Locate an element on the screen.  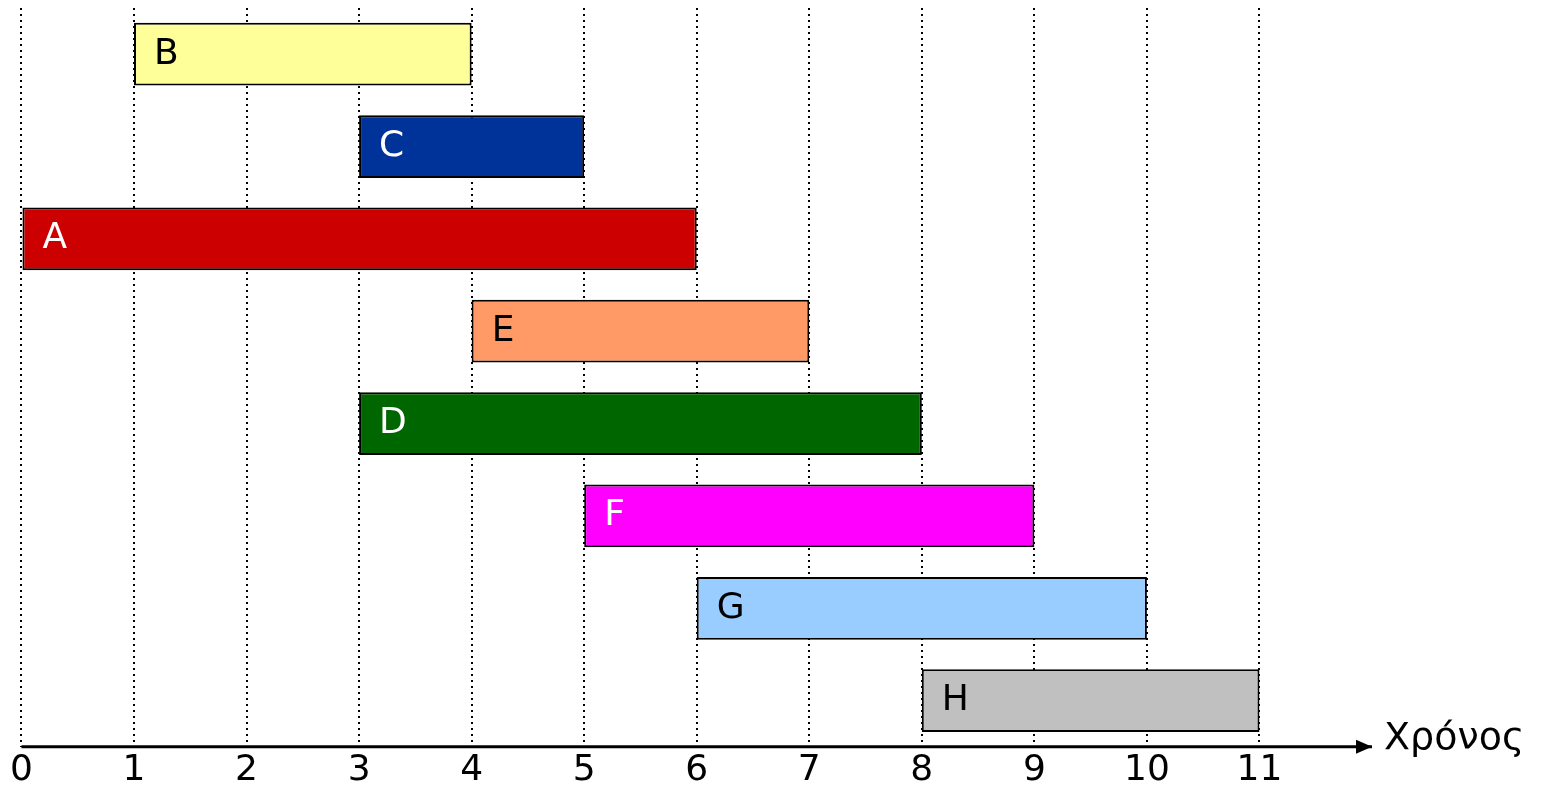
x-tick-label: 7 is located at coordinates (809, 767).